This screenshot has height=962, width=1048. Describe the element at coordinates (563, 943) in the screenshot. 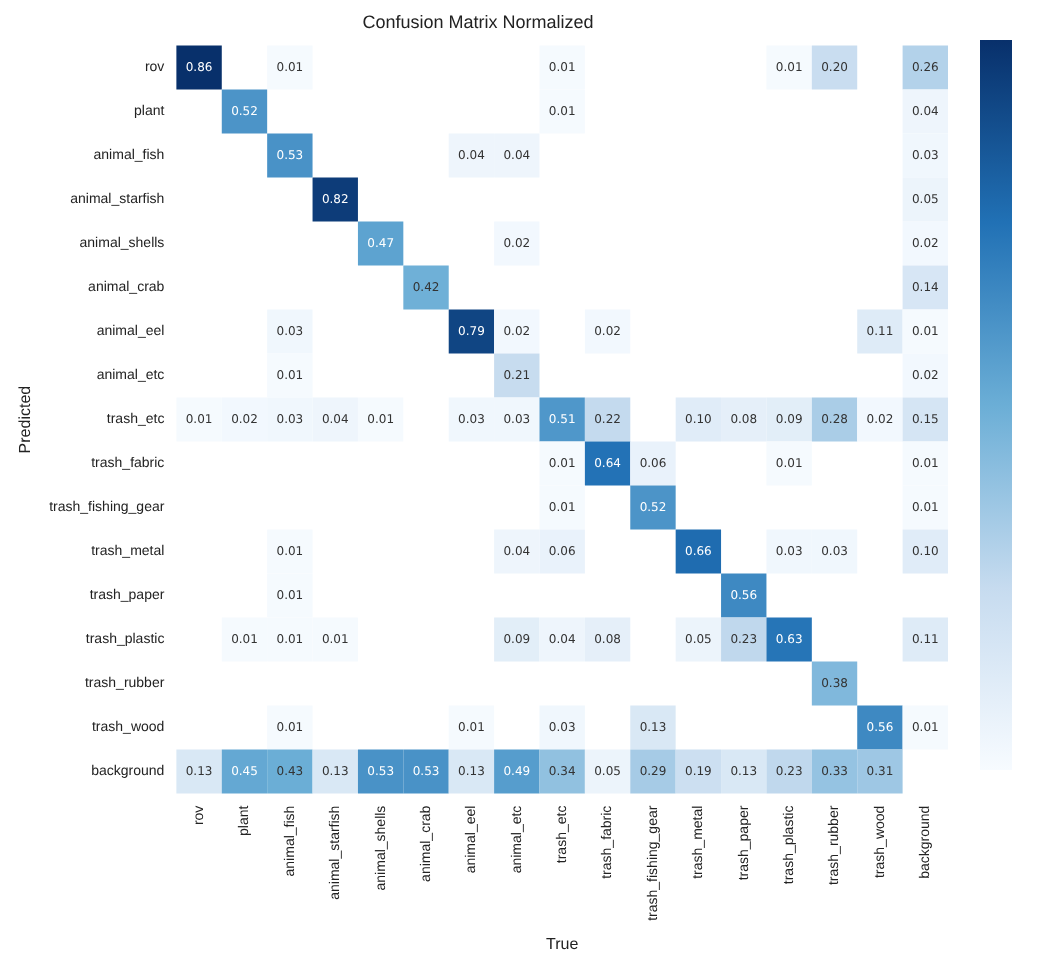

I see `x-axis-title: True` at that location.